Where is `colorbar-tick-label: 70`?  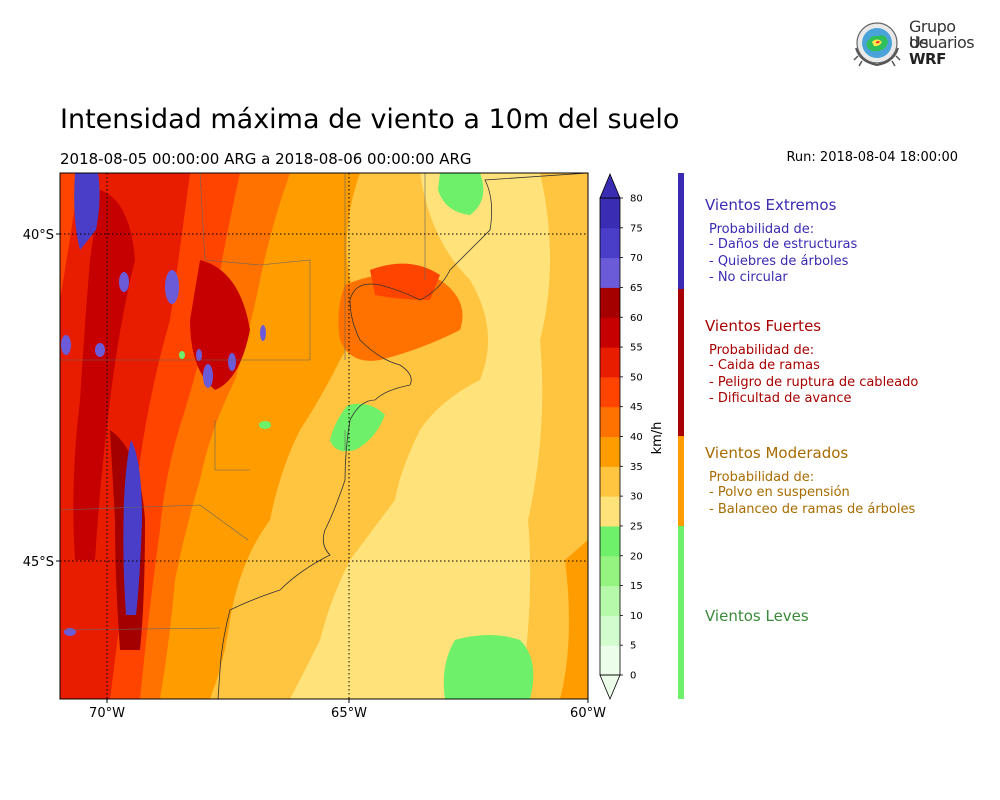
colorbar-tick-label: 70 is located at coordinates (636, 258).